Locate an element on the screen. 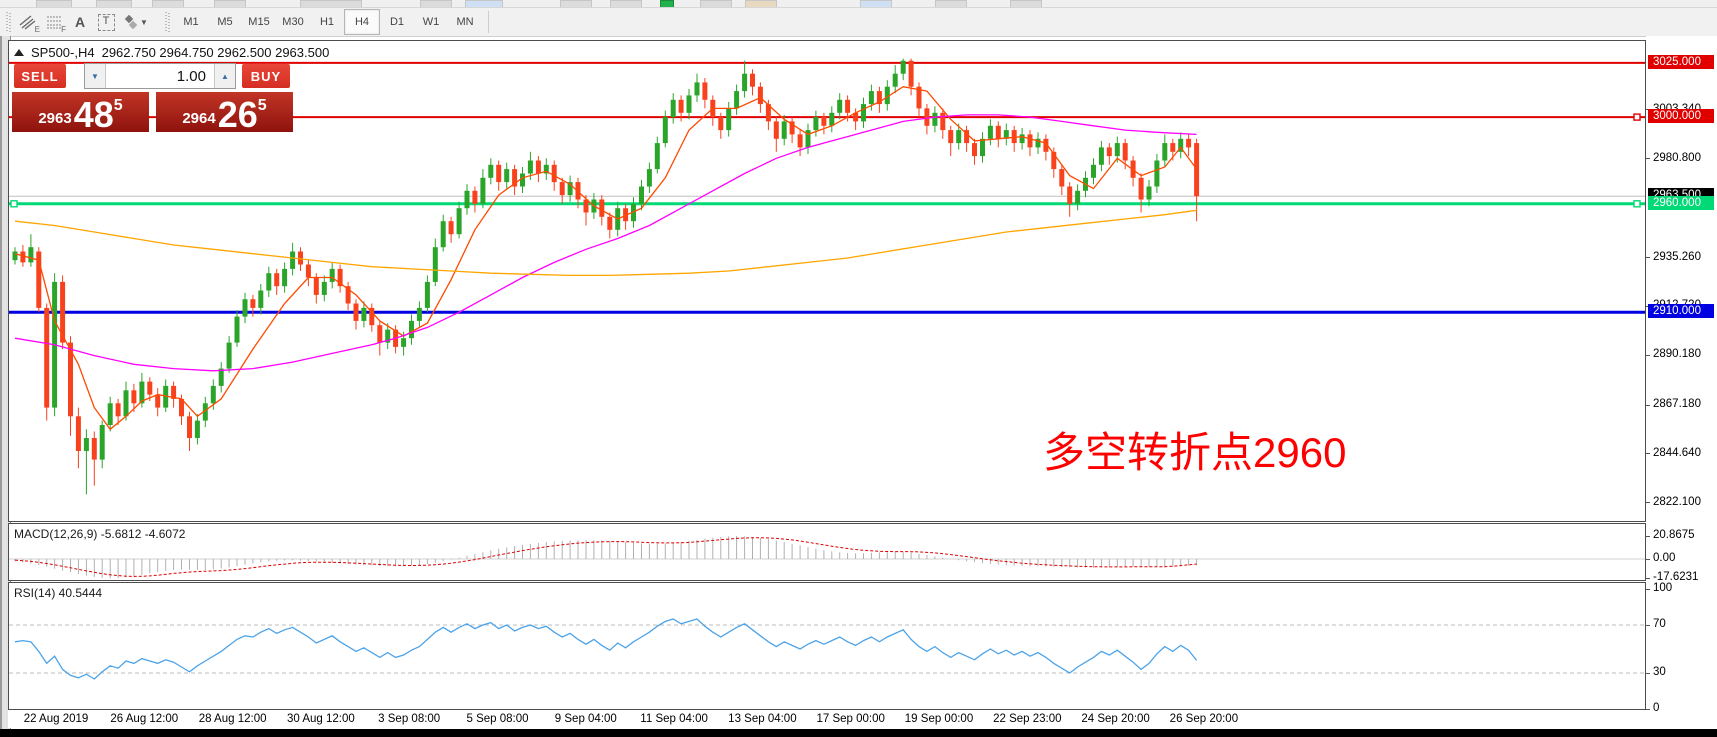 This screenshot has height=737, width=1717. price-tick-label: 2980.800 is located at coordinates (1677, 157).